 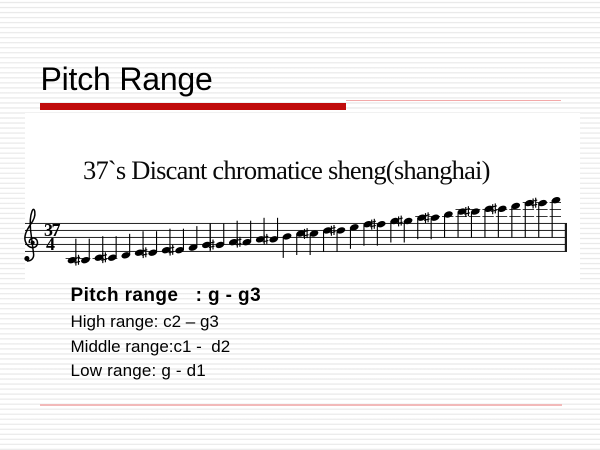 I want to click on svg-text: 4, so click(x=50, y=244).